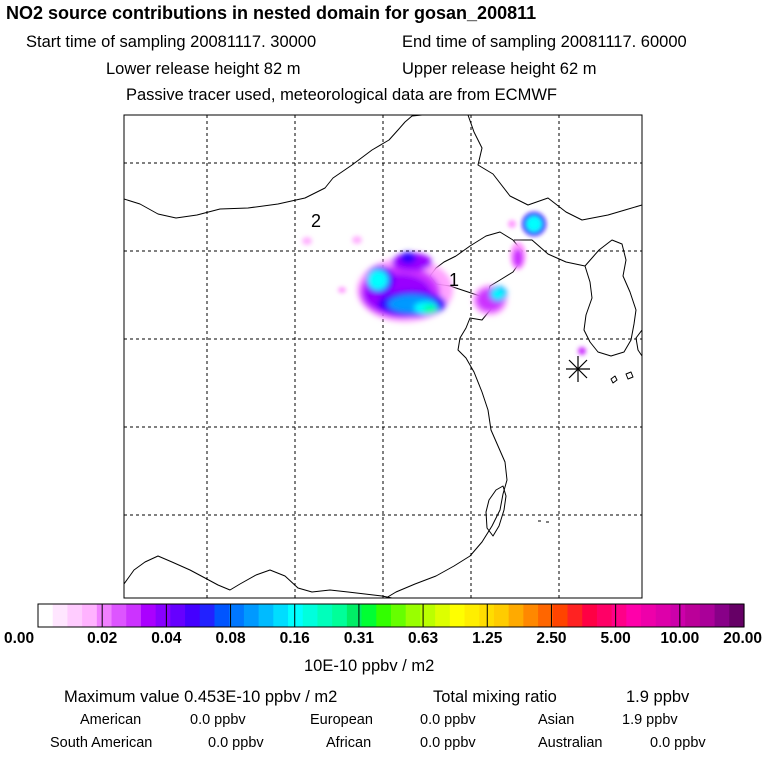 This screenshot has height=768, width=768. I want to click on region-value: 1.9 ppbv, so click(650, 720).